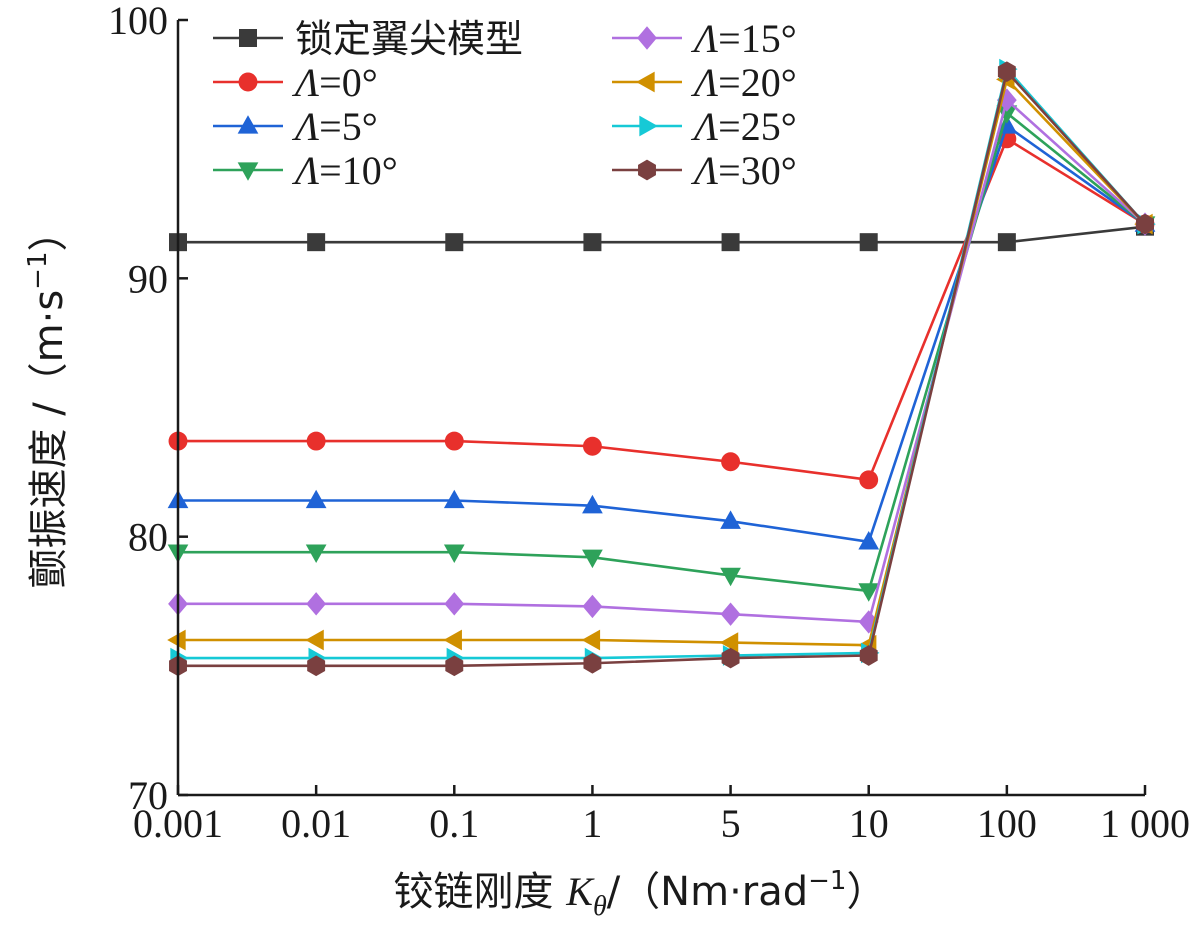  What do you see at coordinates (316, 823) in the screenshot?
I see `x-tick-label: 0.01` at bounding box center [316, 823].